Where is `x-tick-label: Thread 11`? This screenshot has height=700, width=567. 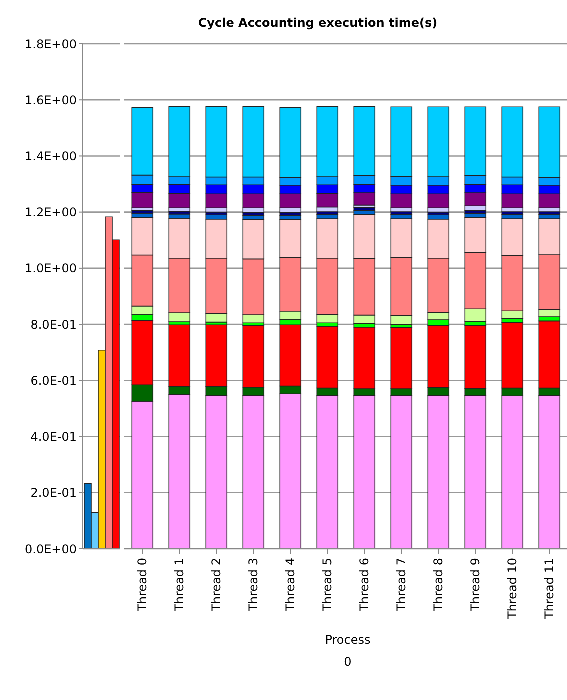
x-tick-label: Thread 11 is located at coordinates (549, 589).